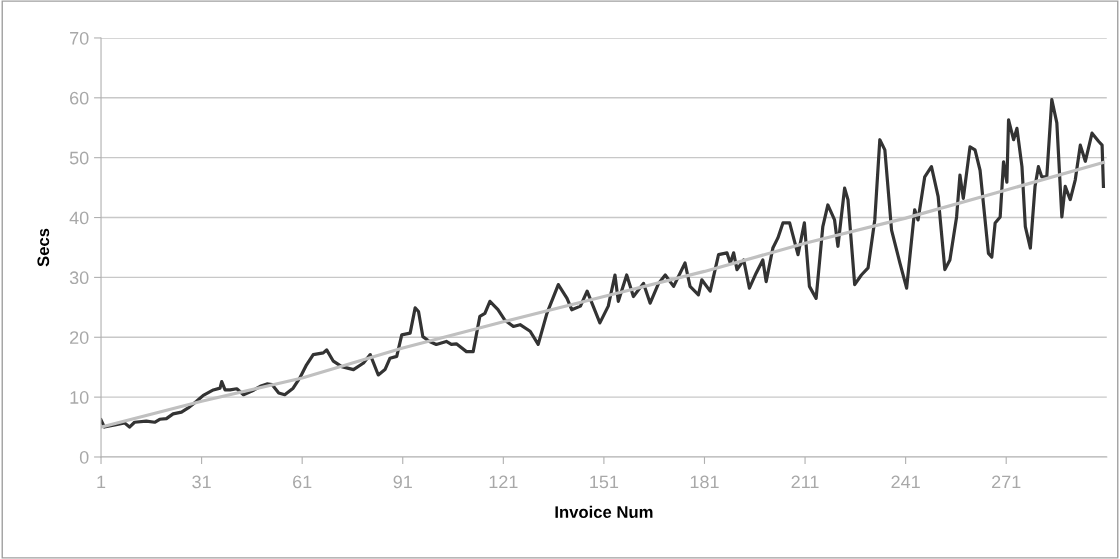  Describe the element at coordinates (79, 38) in the screenshot. I see `y-tick-label: 70` at that location.